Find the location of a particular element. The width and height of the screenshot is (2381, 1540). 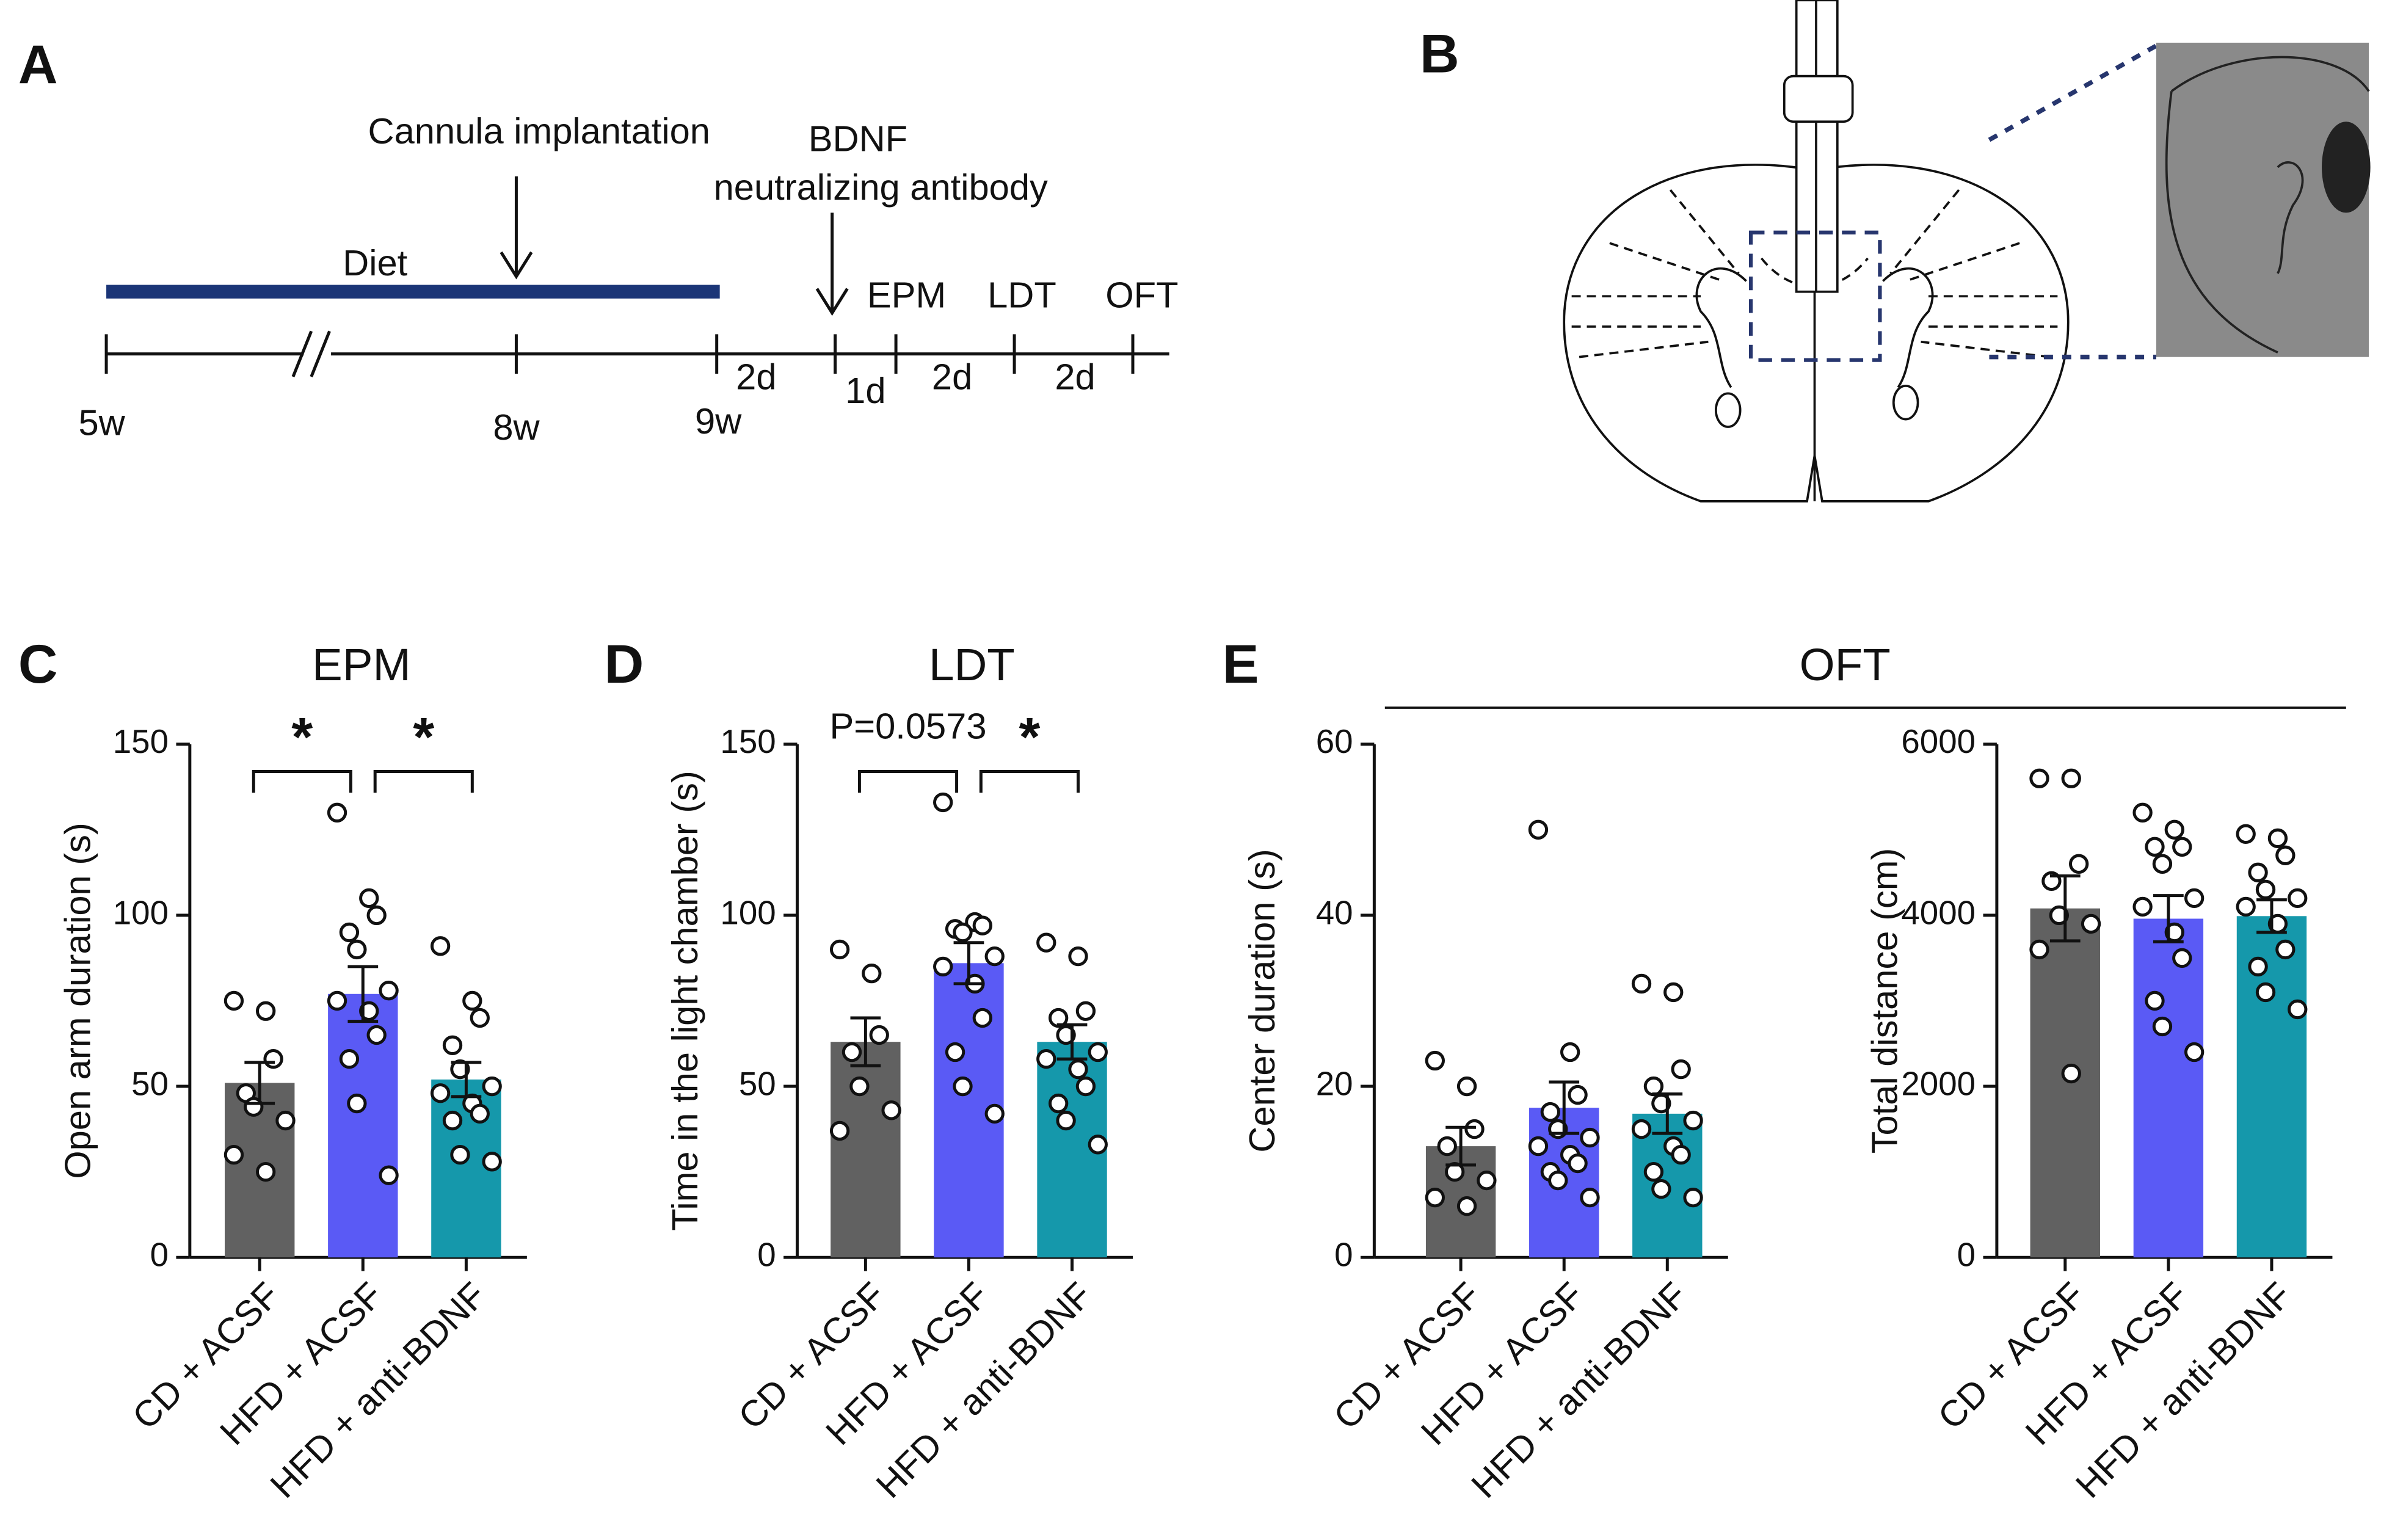

y-tick-label: 60 is located at coordinates (1334, 741).